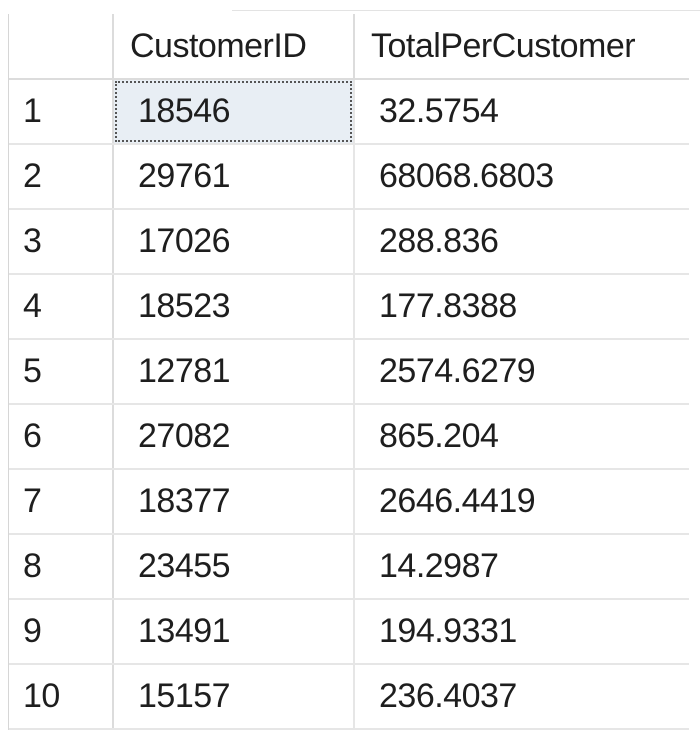  I want to click on row-number: 8, so click(32, 566).